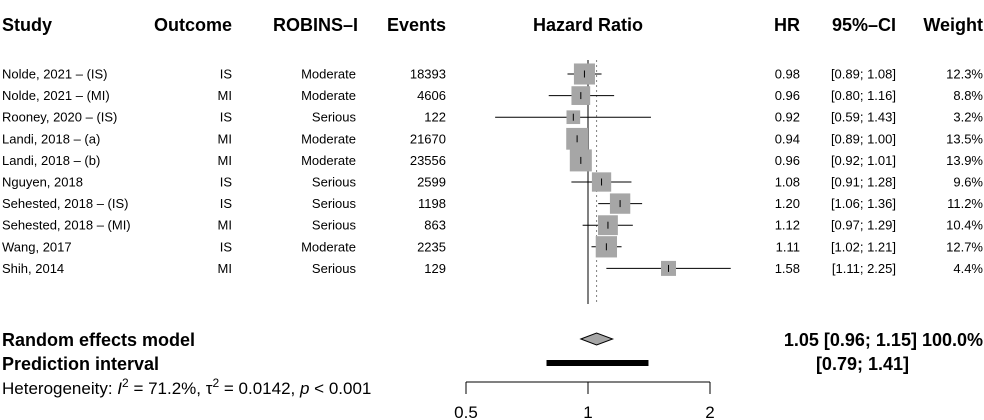  What do you see at coordinates (862, 364) in the screenshot?
I see `prediction-interval-result: [0.79; 1.41]` at bounding box center [862, 364].